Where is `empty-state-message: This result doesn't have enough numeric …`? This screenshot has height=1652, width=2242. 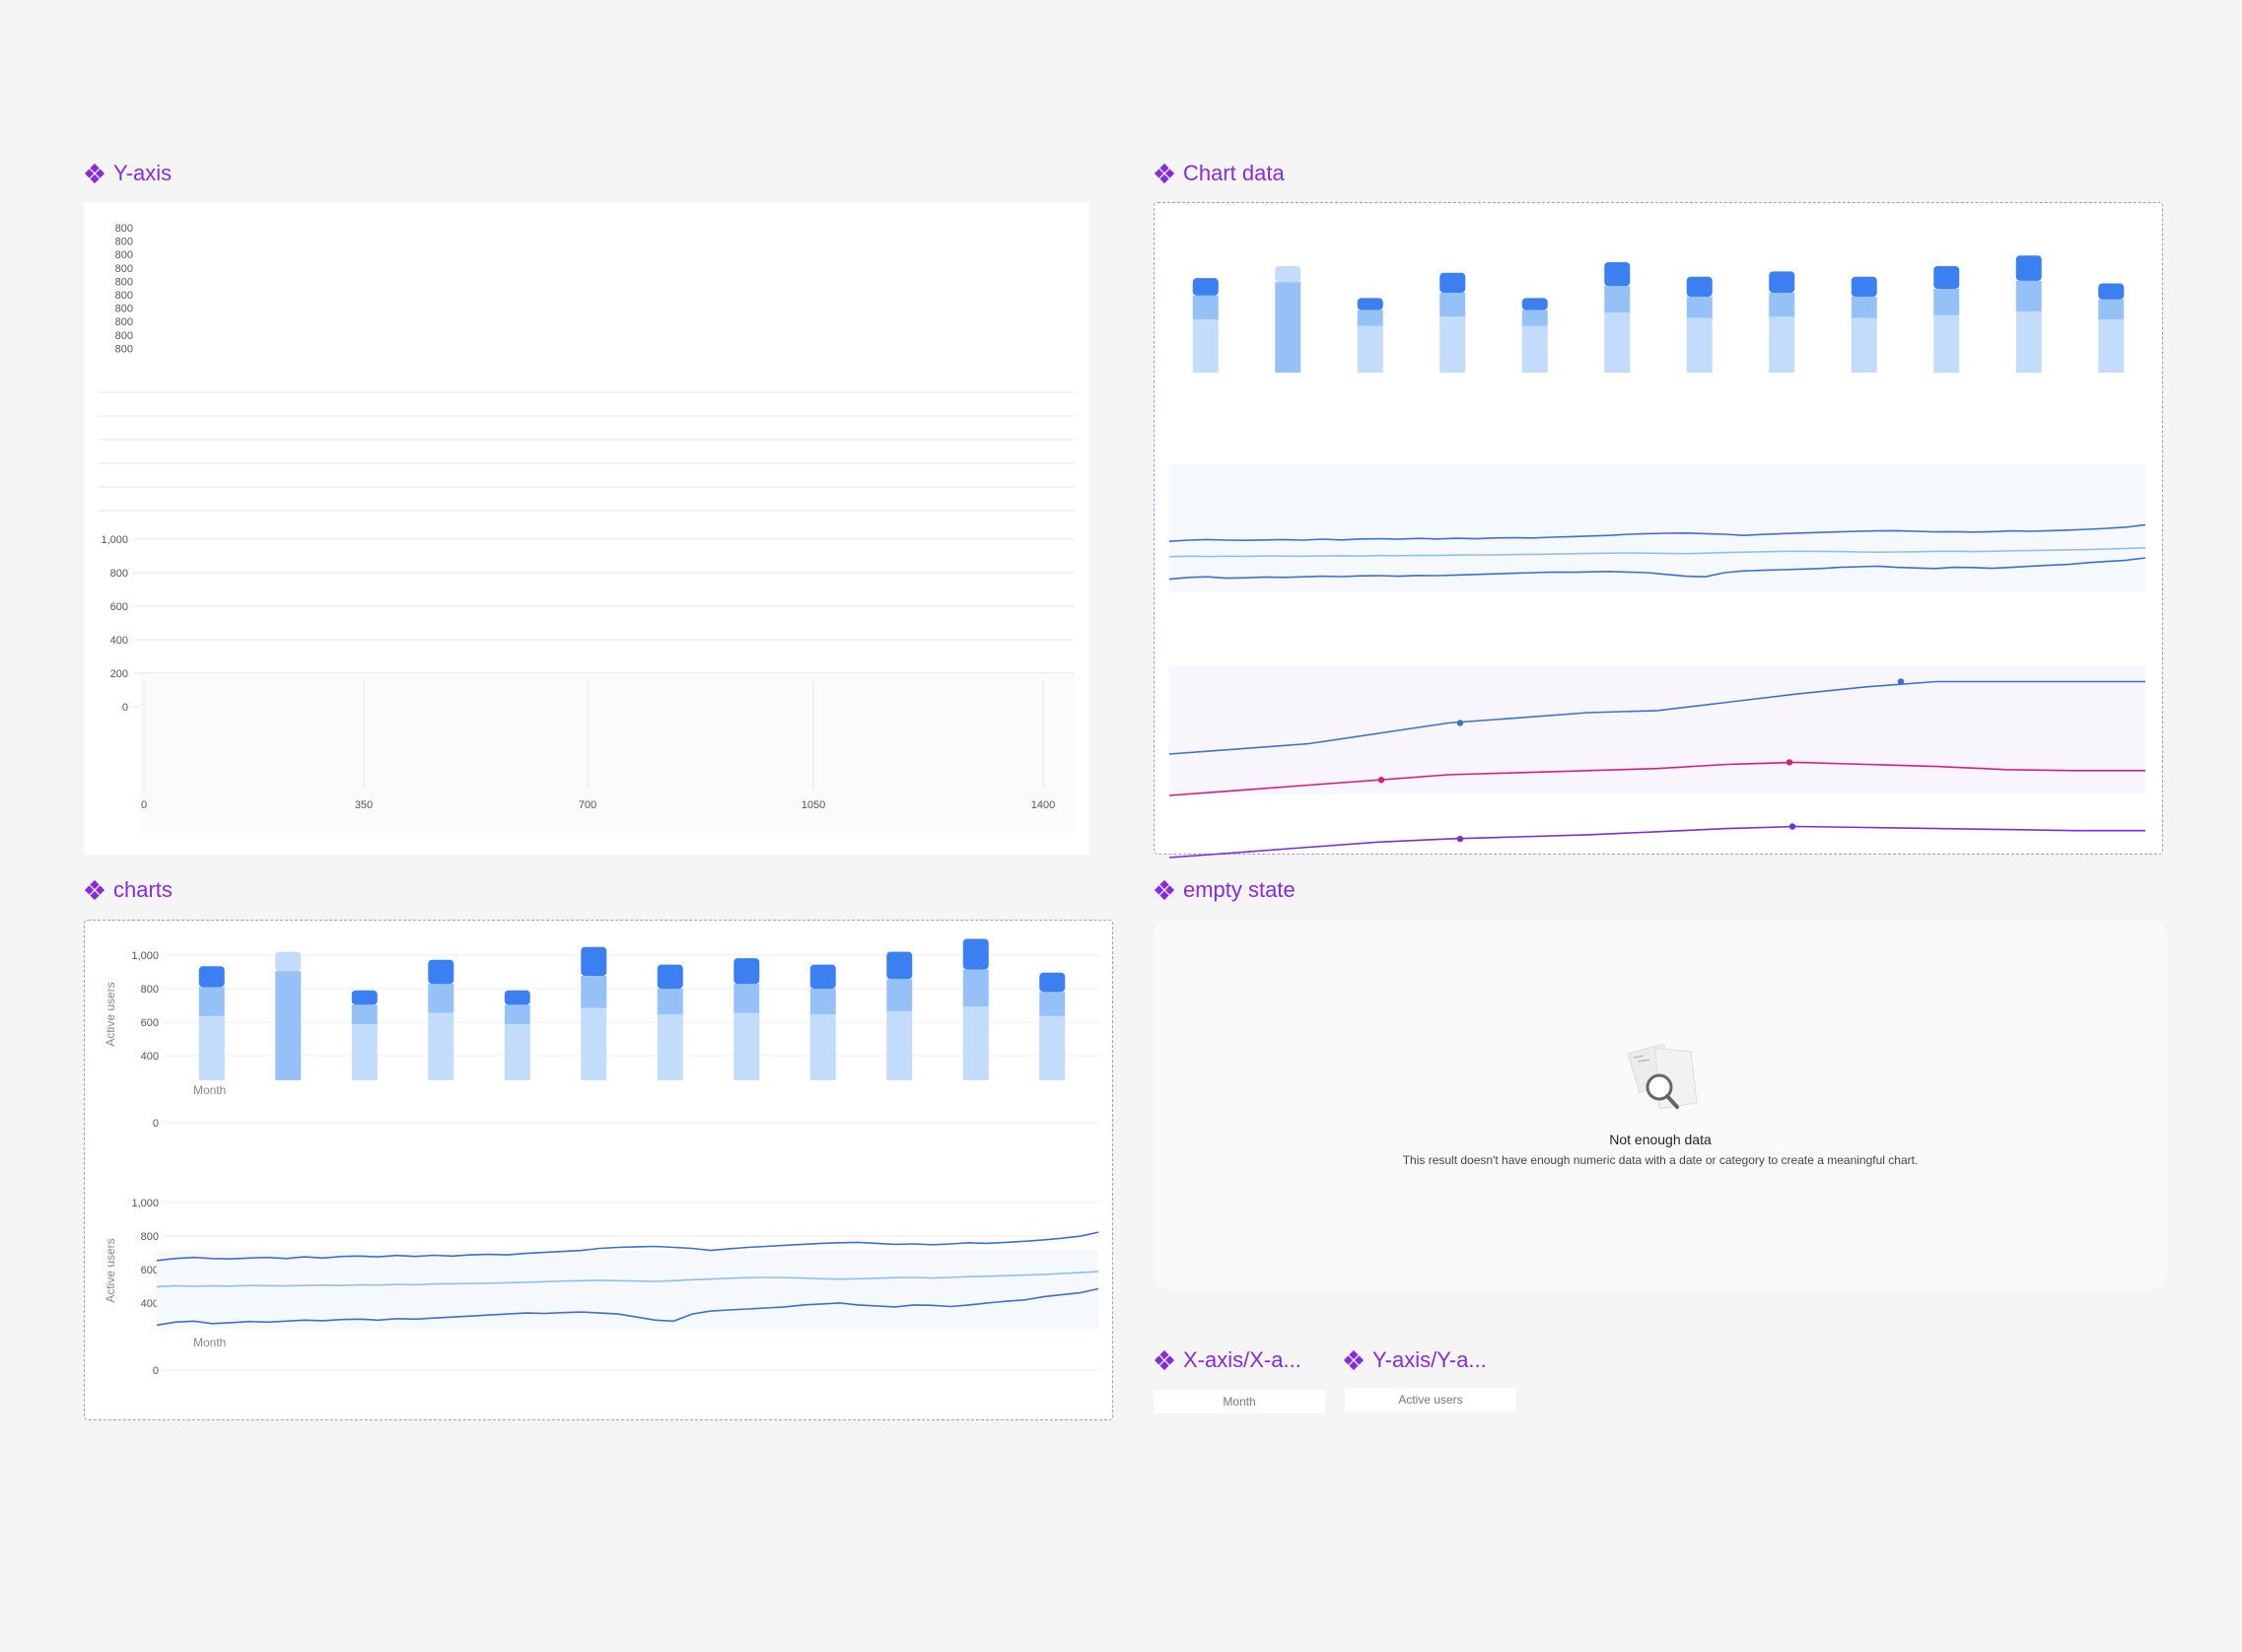
empty-state-message: This result doesn't have enough numeric … is located at coordinates (1660, 1160).